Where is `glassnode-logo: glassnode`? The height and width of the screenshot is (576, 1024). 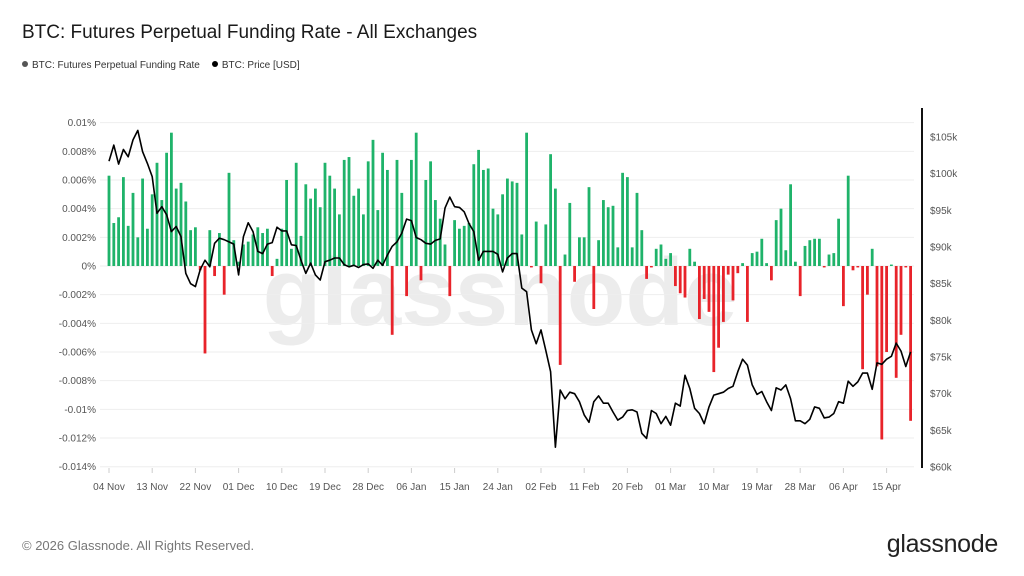
glassnode-logo: glassnode is located at coordinates (942, 544).